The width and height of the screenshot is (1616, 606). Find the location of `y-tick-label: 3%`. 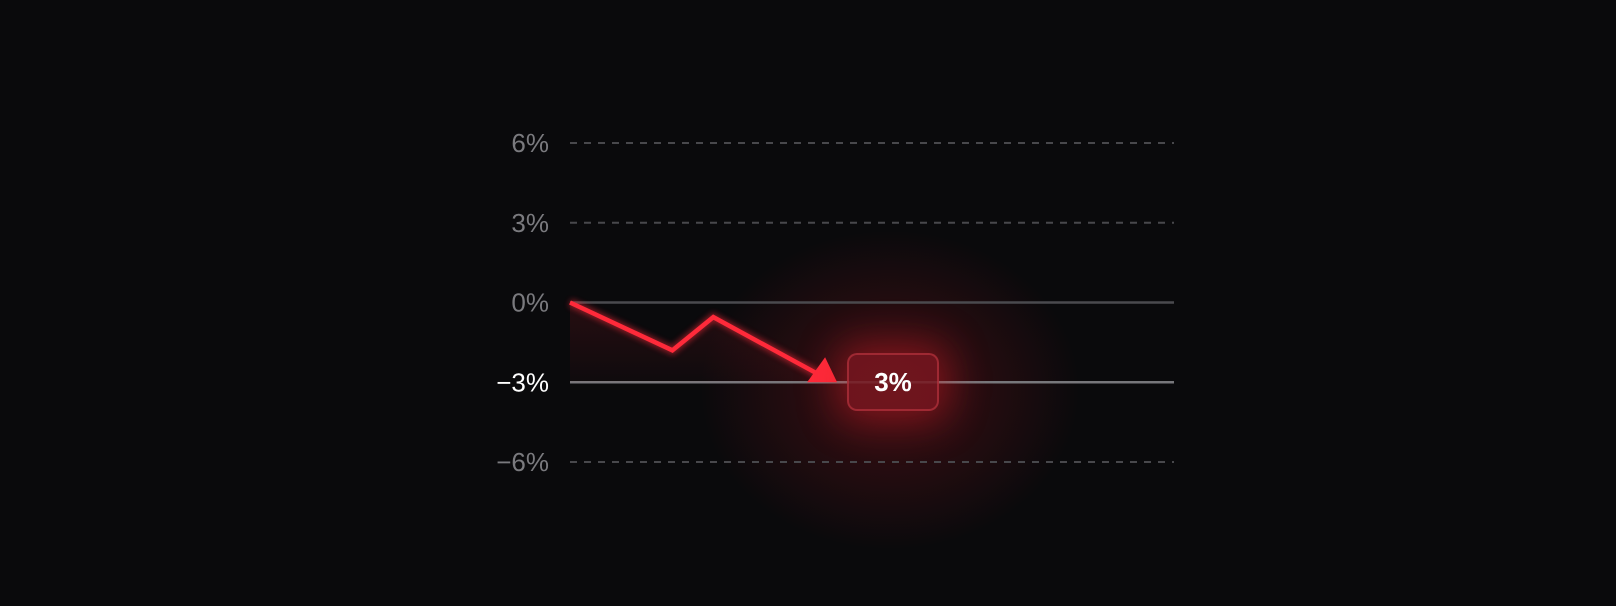

y-tick-label: 3% is located at coordinates (530, 223).